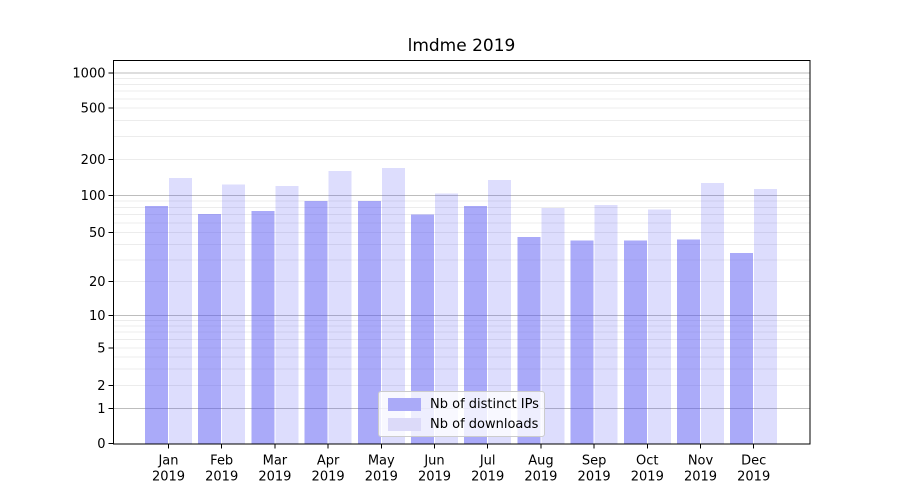 The width and height of the screenshot is (900, 500). What do you see at coordinates (101, 386) in the screenshot?
I see `y-tick-label: 2` at bounding box center [101, 386].